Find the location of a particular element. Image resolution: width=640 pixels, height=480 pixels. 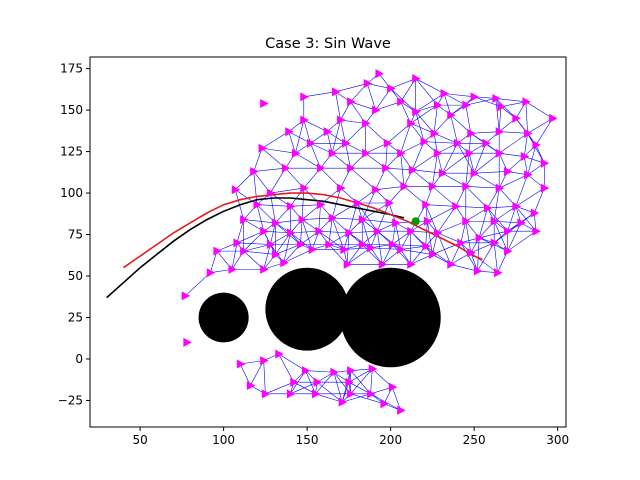

y-tick-label: 100 is located at coordinates (71, 193).